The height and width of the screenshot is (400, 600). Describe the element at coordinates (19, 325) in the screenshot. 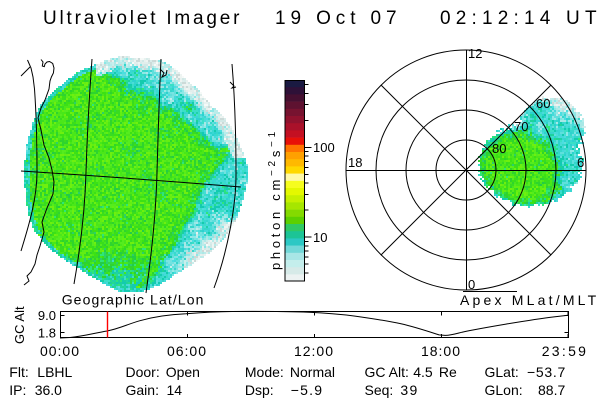

I see `svg-text: GC Alt` at that location.